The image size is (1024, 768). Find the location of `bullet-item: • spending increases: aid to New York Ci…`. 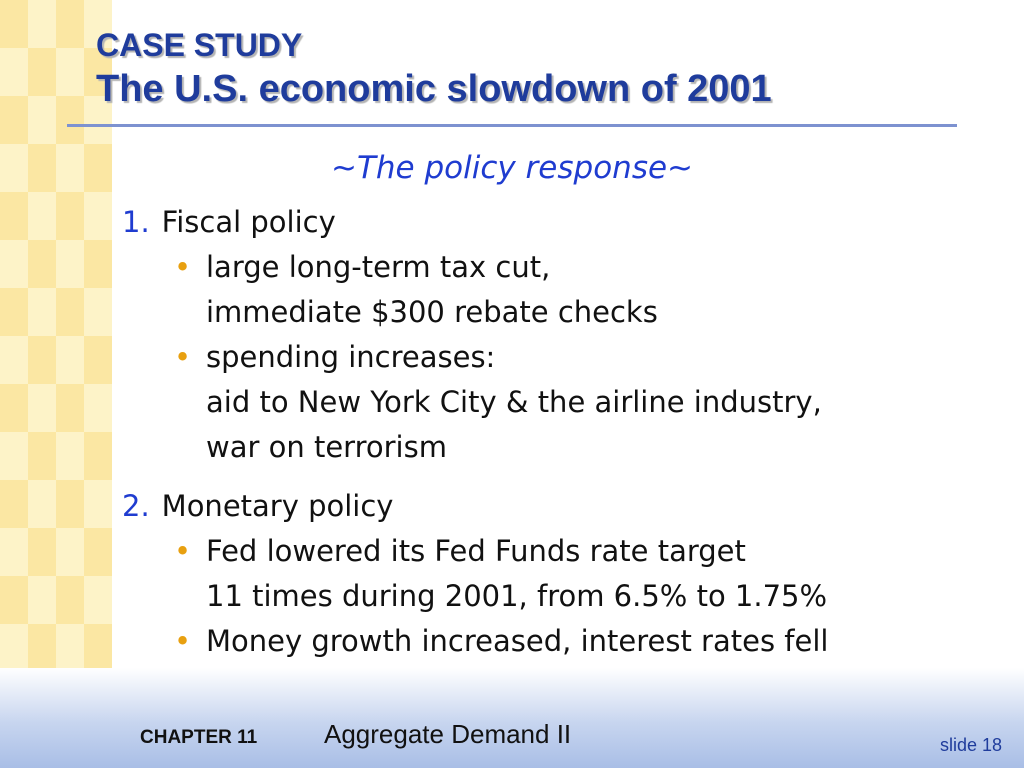

bullet-item: • spending increases: aid to New York Ci… is located at coordinates (542, 402).